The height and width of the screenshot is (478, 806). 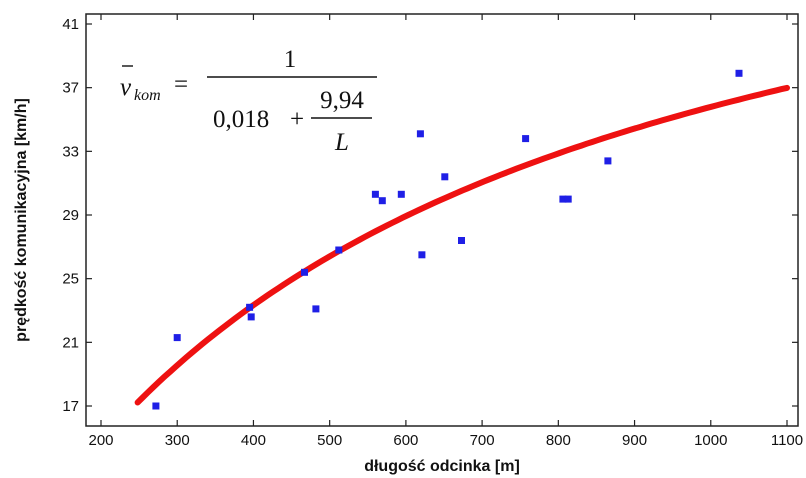 What do you see at coordinates (253, 440) in the screenshot?
I see `x-tick-label: 400` at bounding box center [253, 440].